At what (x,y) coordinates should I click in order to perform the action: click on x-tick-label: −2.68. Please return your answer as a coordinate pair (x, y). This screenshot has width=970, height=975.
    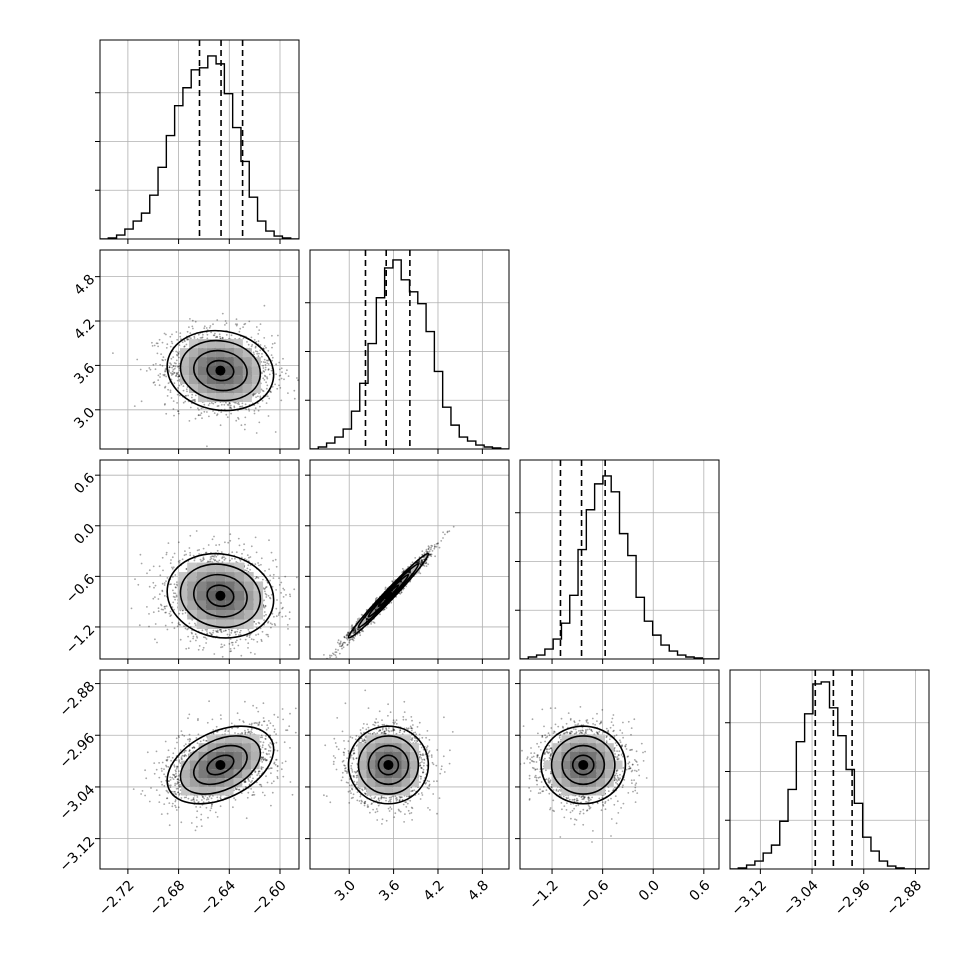
    Looking at the image, I should click on (168, 898).